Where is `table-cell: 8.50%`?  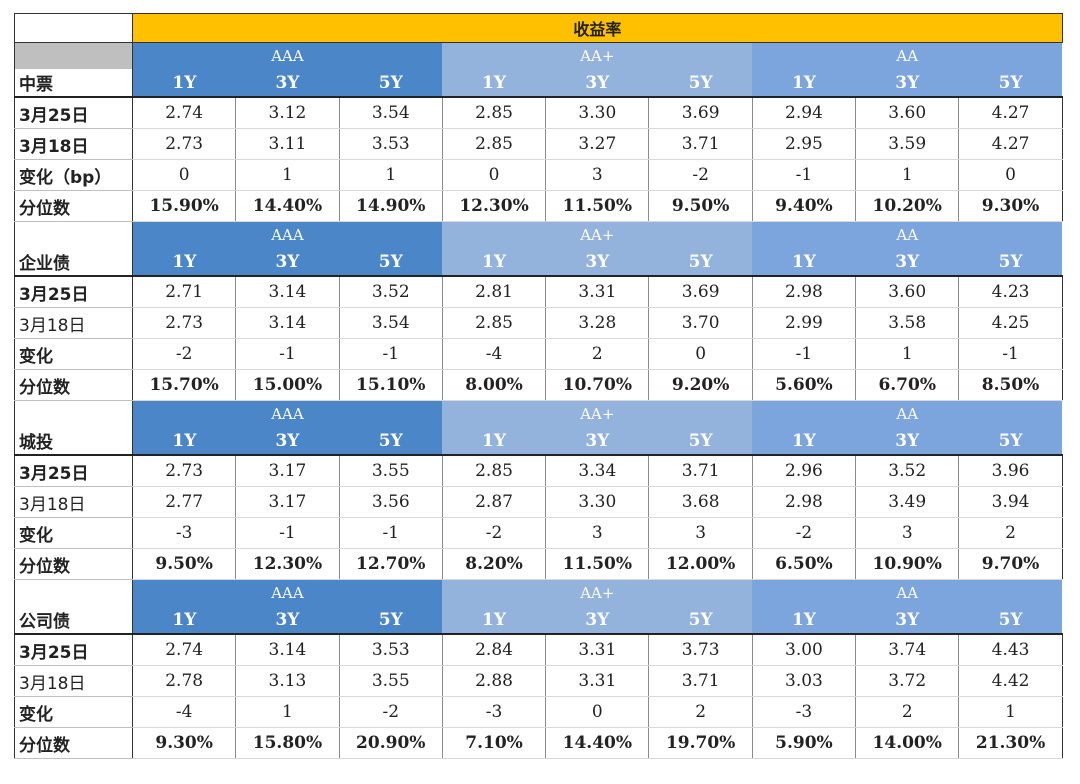 table-cell: 8.50% is located at coordinates (1010, 385).